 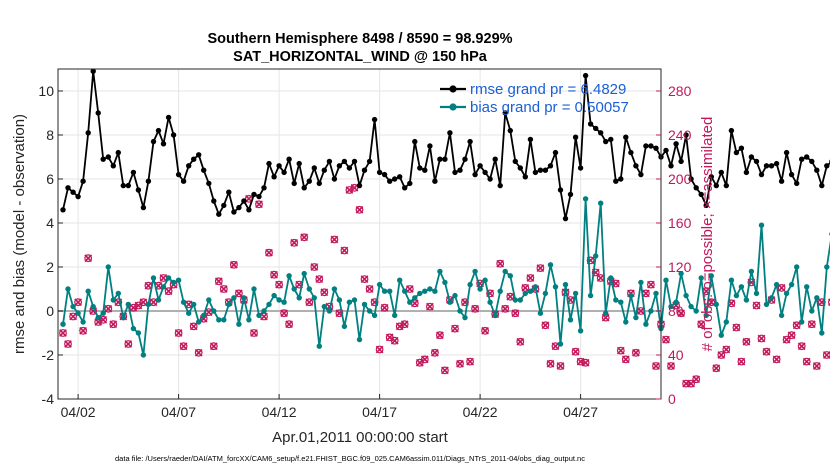 What do you see at coordinates (676, 355) in the screenshot?
I see `y2-tick-label: 40` at bounding box center [676, 355].